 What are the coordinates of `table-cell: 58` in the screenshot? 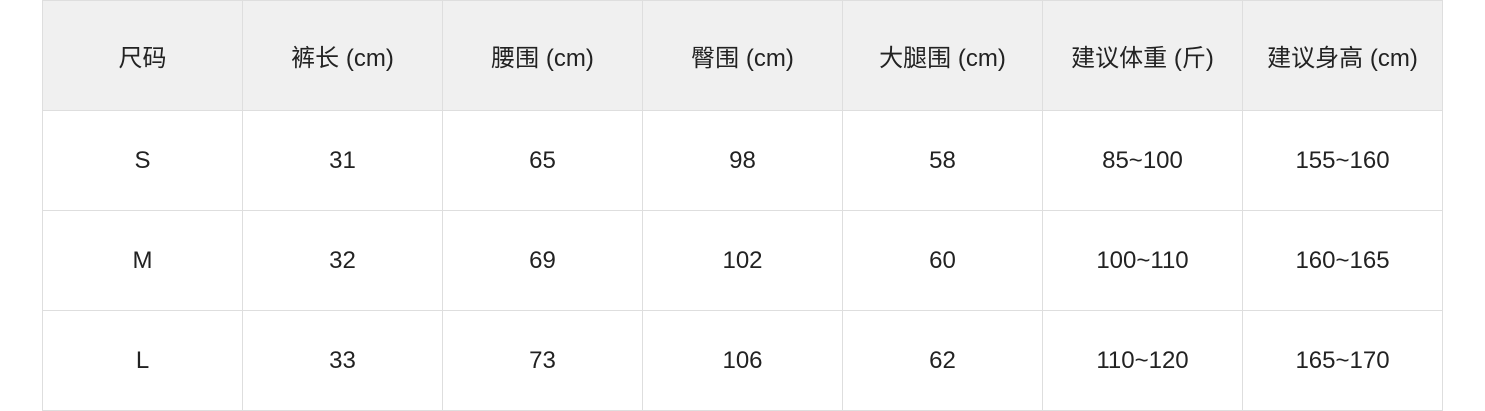 It's located at (942, 160).